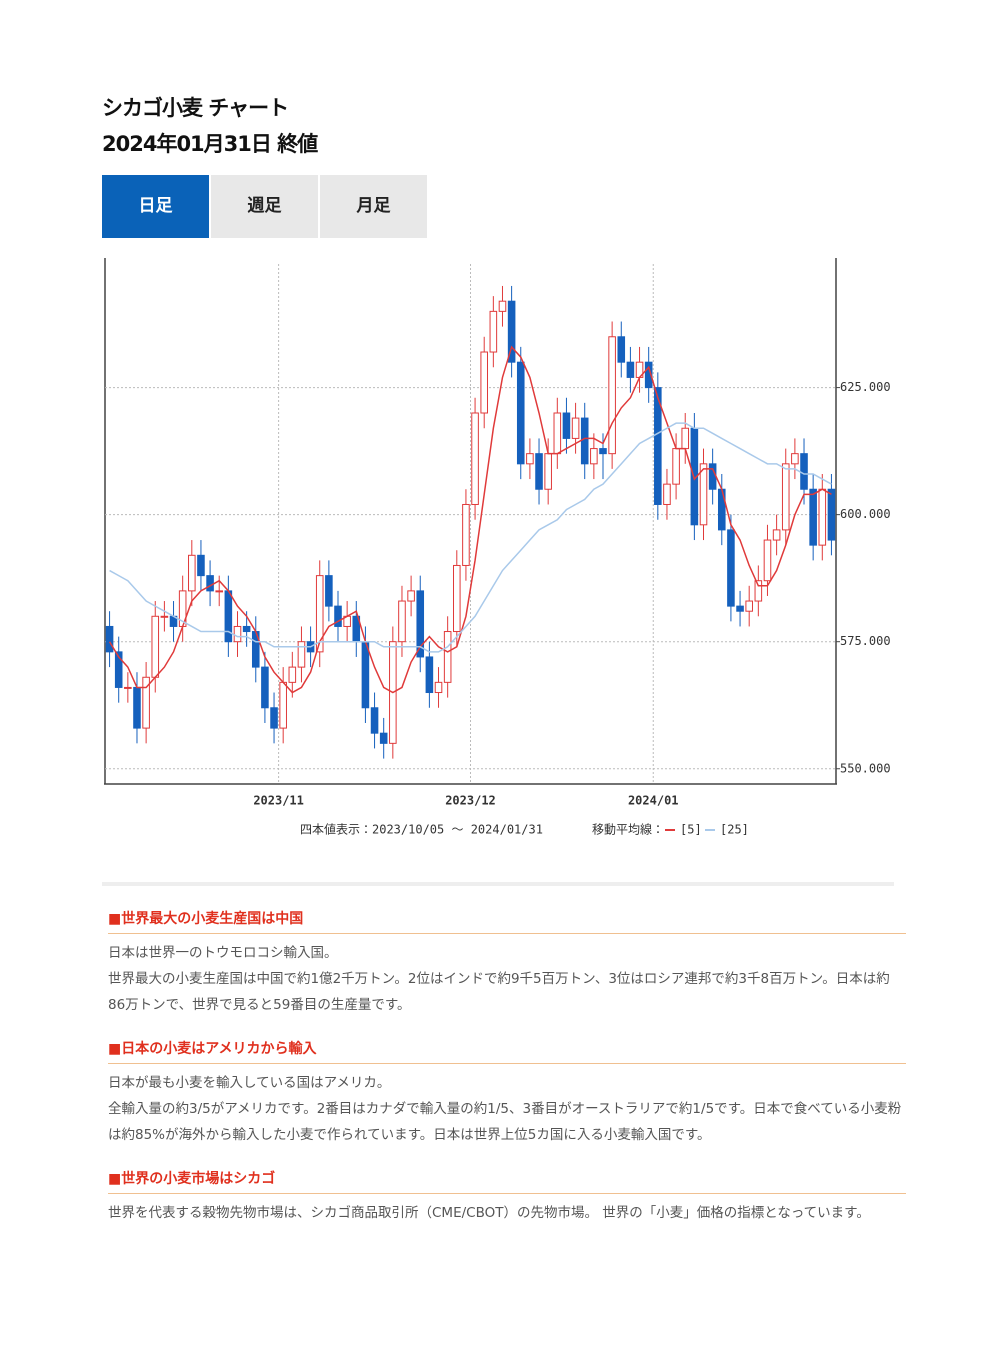  Describe the element at coordinates (507, 1181) in the screenshot. I see `section-heading: ■世界の小麦市場はシカゴ` at that location.